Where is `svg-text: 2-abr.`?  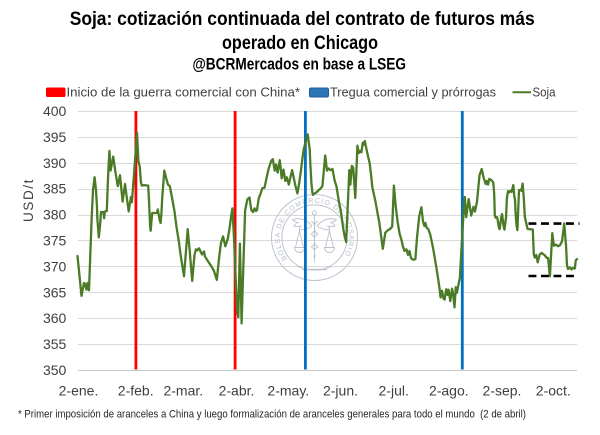 svg-text: 2-abr. is located at coordinates (237, 390).